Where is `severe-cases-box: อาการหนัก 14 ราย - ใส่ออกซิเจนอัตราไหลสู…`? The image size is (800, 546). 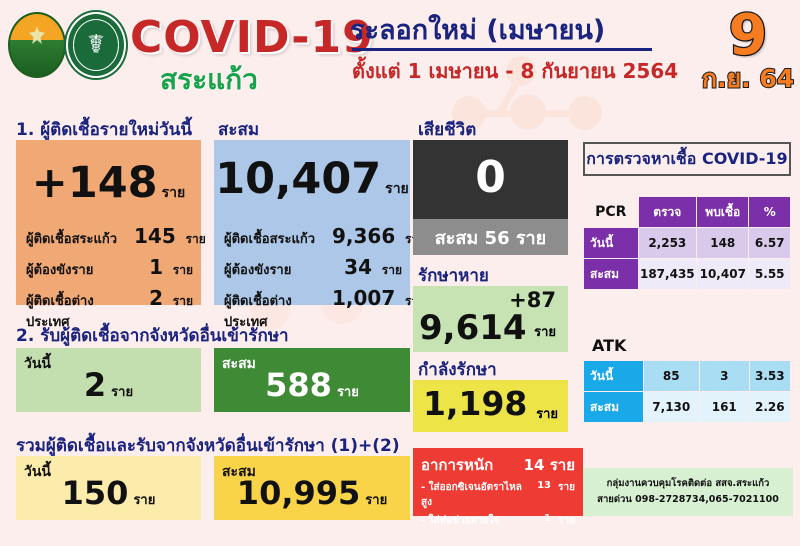
severe-cases-box: อาการหนัก 14 ราย - ใส่ออกซิเจนอัตราไหลสู… is located at coordinates (498, 487).